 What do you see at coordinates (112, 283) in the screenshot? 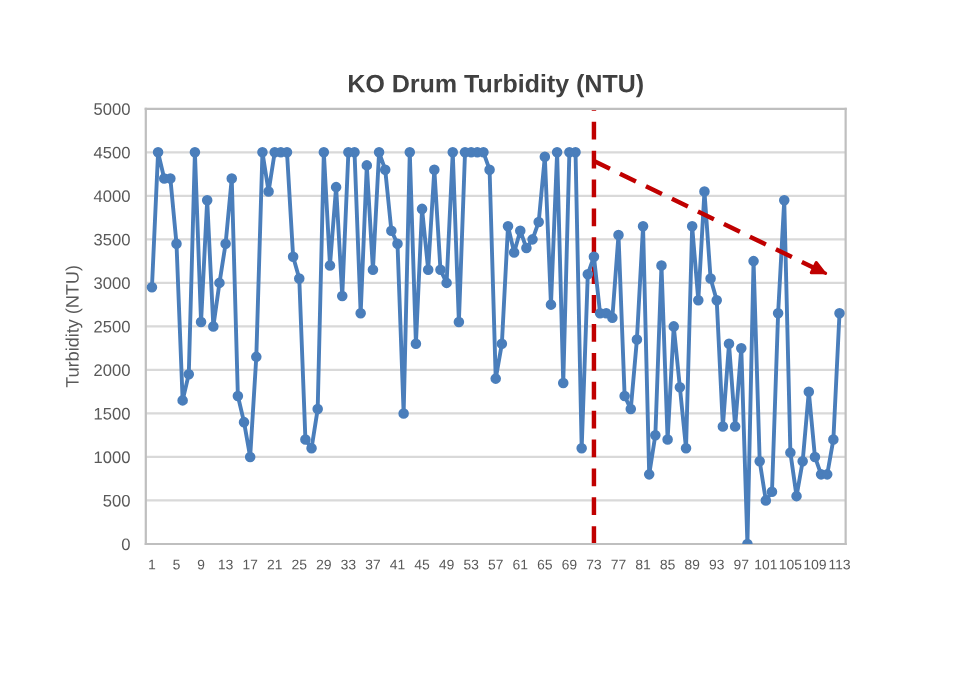
I see `y-tick-label: 3000` at bounding box center [112, 283].